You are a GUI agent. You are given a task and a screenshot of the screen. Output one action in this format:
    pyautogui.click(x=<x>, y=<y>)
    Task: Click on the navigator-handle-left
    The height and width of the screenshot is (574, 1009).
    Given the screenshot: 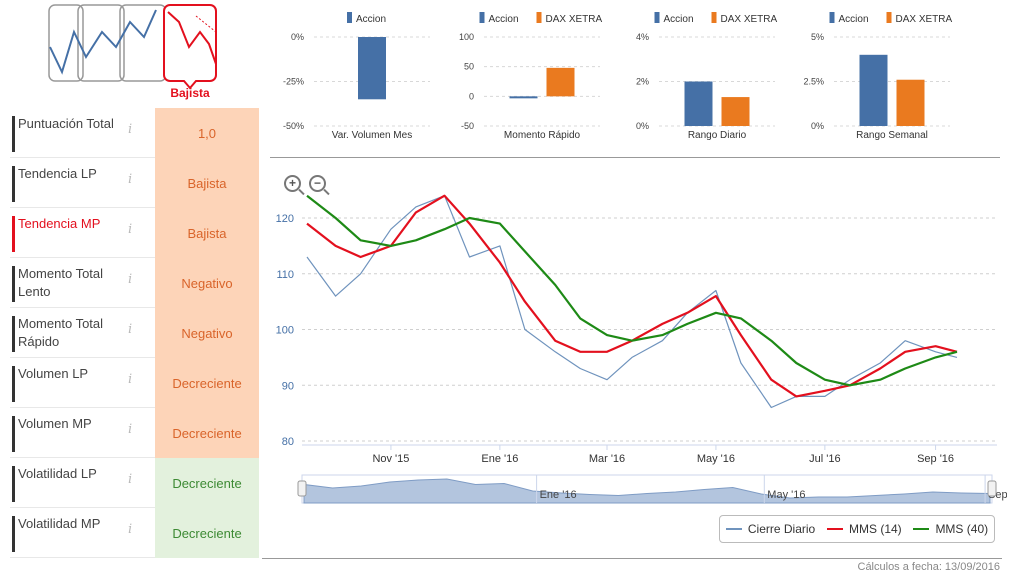 What is the action you would take?
    pyautogui.click(x=302, y=488)
    